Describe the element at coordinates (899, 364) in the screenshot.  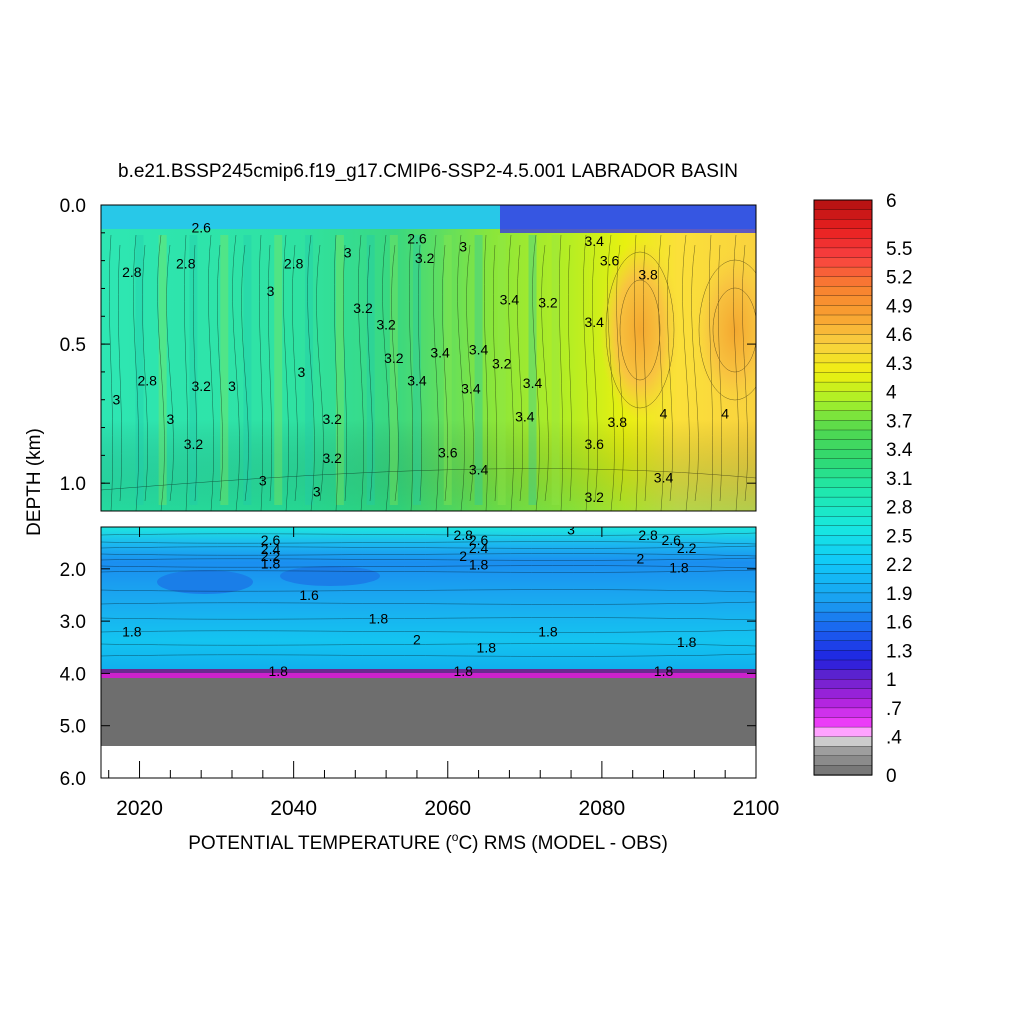
I see `colorbar-label: 4.3` at that location.